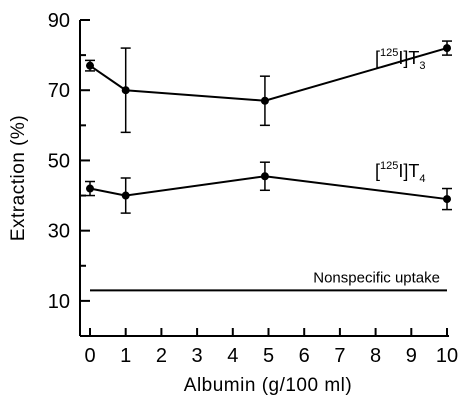  I want to click on x-tick-label-2: 2, so click(161, 356).